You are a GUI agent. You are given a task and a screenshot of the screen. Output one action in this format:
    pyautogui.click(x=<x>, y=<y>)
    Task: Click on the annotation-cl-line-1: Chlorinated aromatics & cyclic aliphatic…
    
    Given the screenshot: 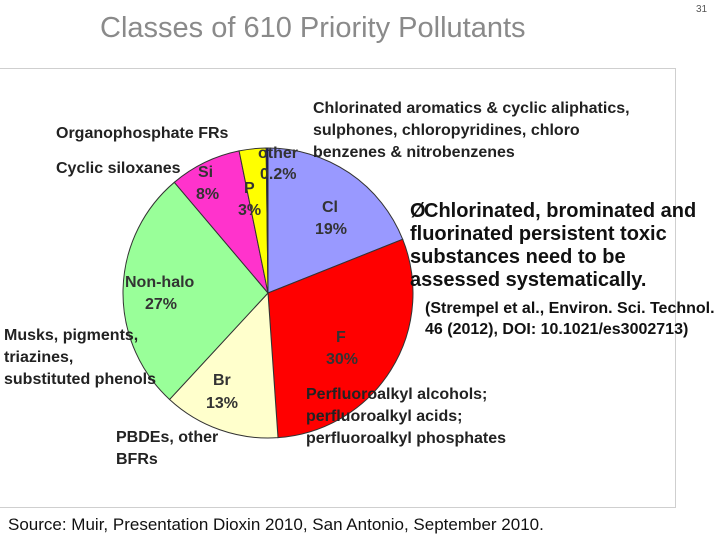 What is the action you would take?
    pyautogui.click(x=471, y=108)
    